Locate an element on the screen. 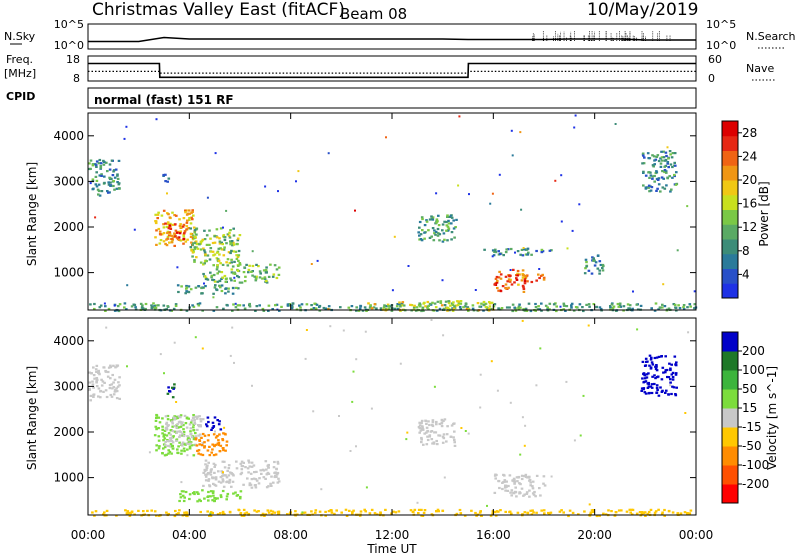 Image resolution: width=800 pixels, height=554 pixels. colorbar-segment is located at coordinates (730, 494).